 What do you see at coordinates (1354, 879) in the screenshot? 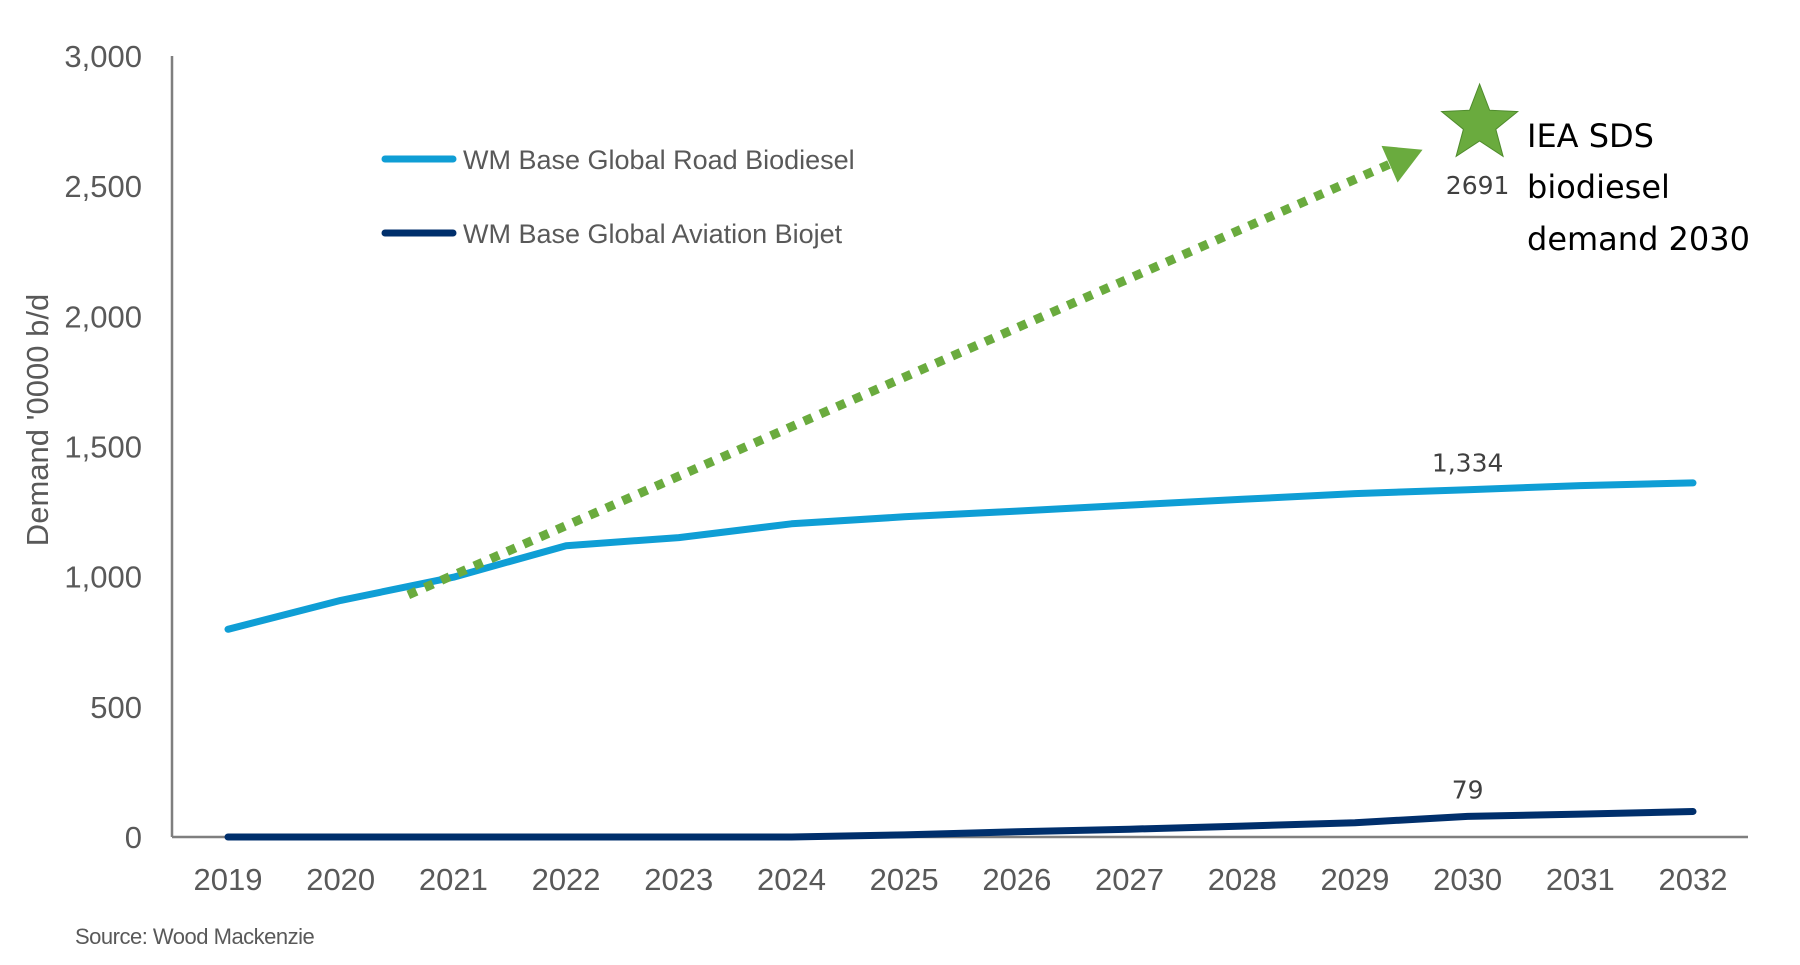
I see `x-tick-label: 2029` at bounding box center [1354, 879].